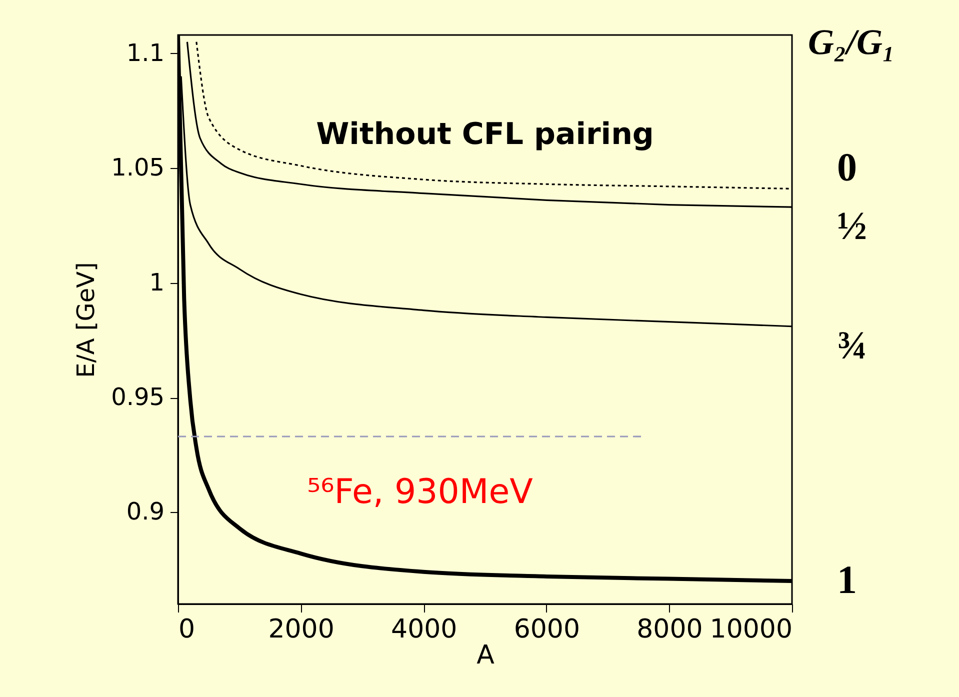 The width and height of the screenshot is (959, 697). What do you see at coordinates (86, 320) in the screenshot?
I see `y-axis-title: E/A [GeV]` at bounding box center [86, 320].